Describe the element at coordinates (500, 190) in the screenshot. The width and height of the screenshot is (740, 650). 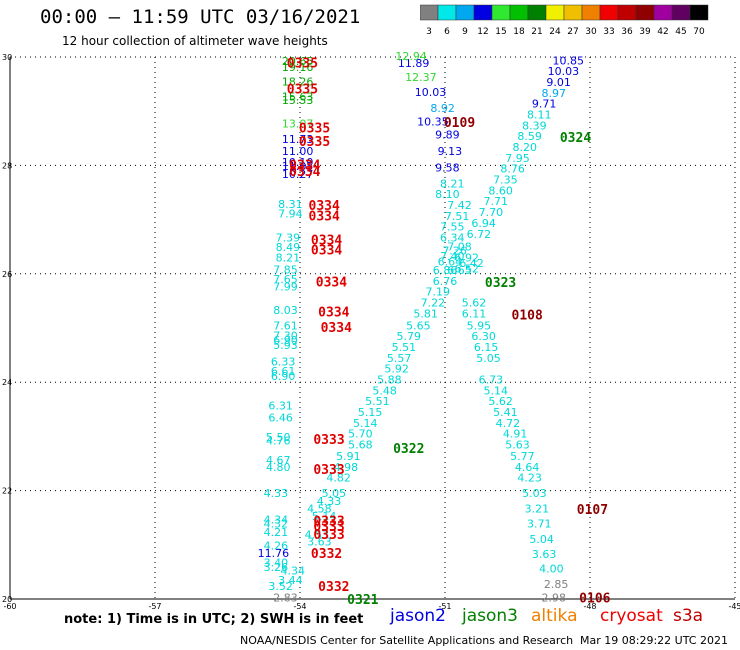
I see `wave-height-label: 8.60` at that location.